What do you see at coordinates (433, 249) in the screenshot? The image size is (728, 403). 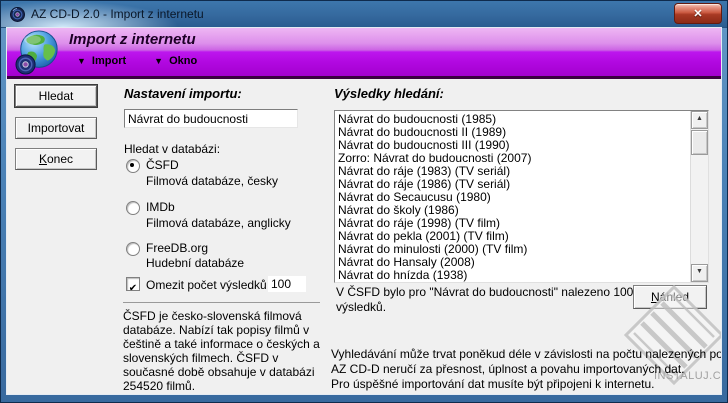 I see `list-item: Návrat do minulosti (2000) (TV film)` at bounding box center [433, 249].